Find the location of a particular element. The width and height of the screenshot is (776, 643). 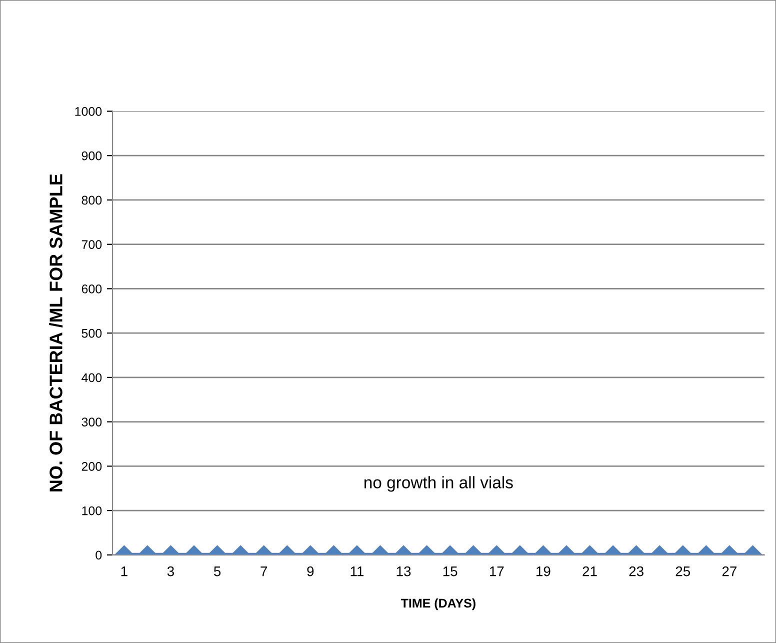

x-tick-label: 11 is located at coordinates (357, 571).